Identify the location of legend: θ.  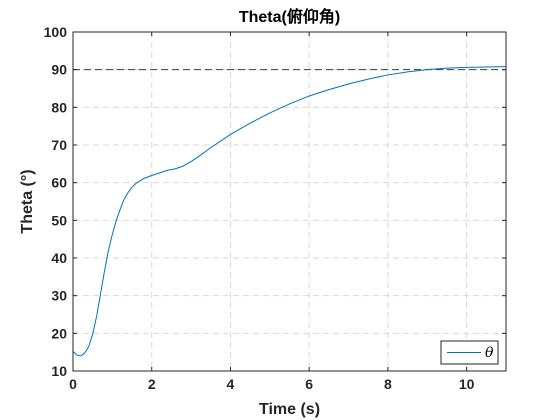
(469, 352).